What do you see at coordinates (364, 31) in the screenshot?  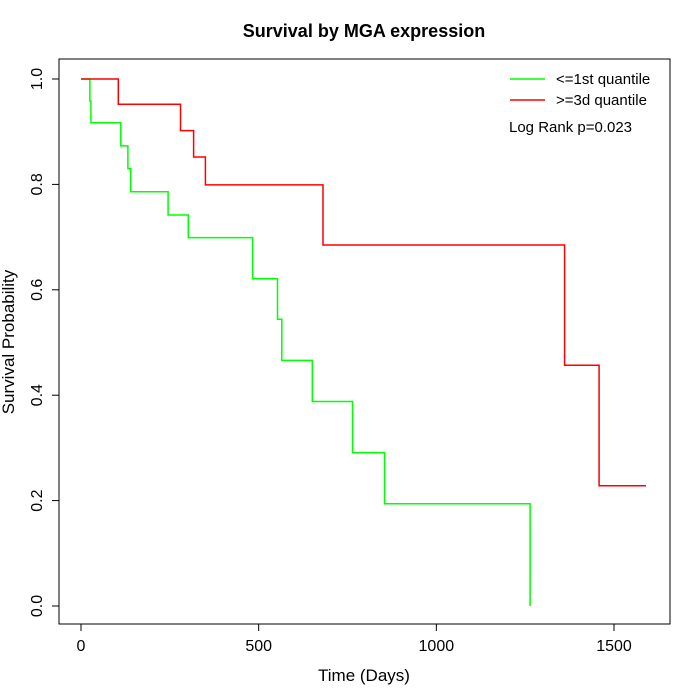 I see `chart-title: Survival by MGA expression` at bounding box center [364, 31].